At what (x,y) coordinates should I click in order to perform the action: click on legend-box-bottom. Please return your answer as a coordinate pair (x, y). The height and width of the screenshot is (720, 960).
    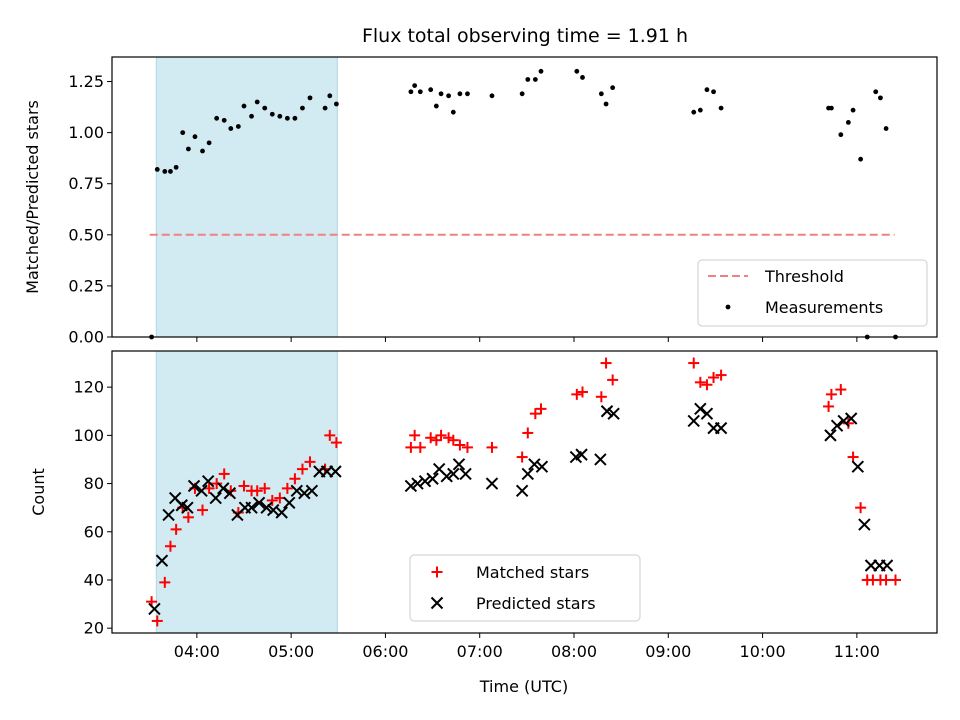
    Looking at the image, I should click on (525, 588).